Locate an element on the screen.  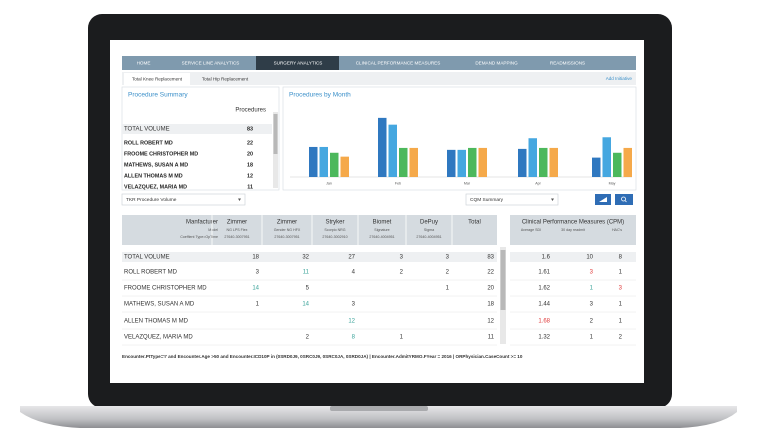
physician-name: ROLL ROBERT MD is located at coordinates (148, 143).